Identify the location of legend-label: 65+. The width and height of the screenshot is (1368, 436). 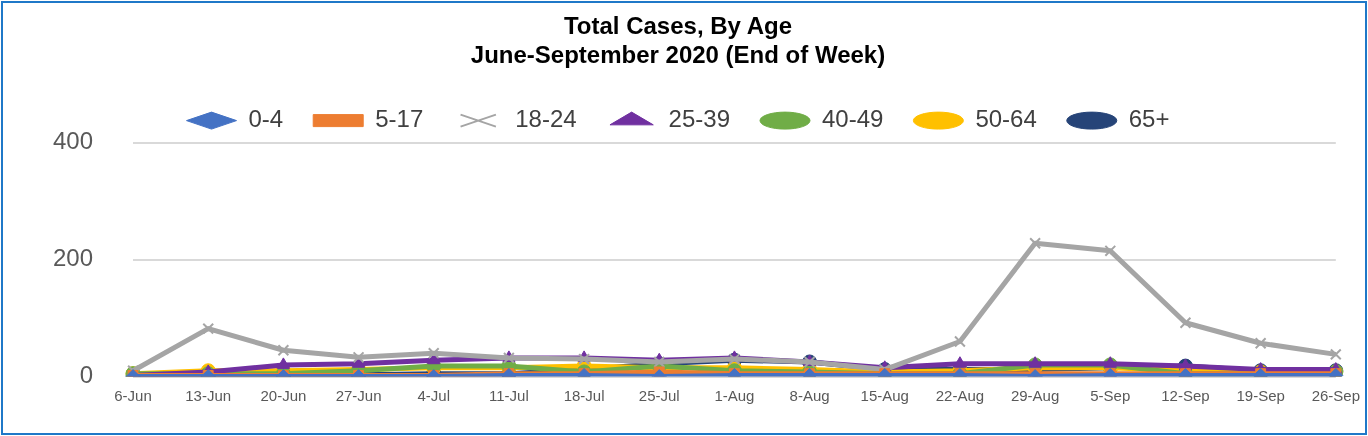
(1149, 119).